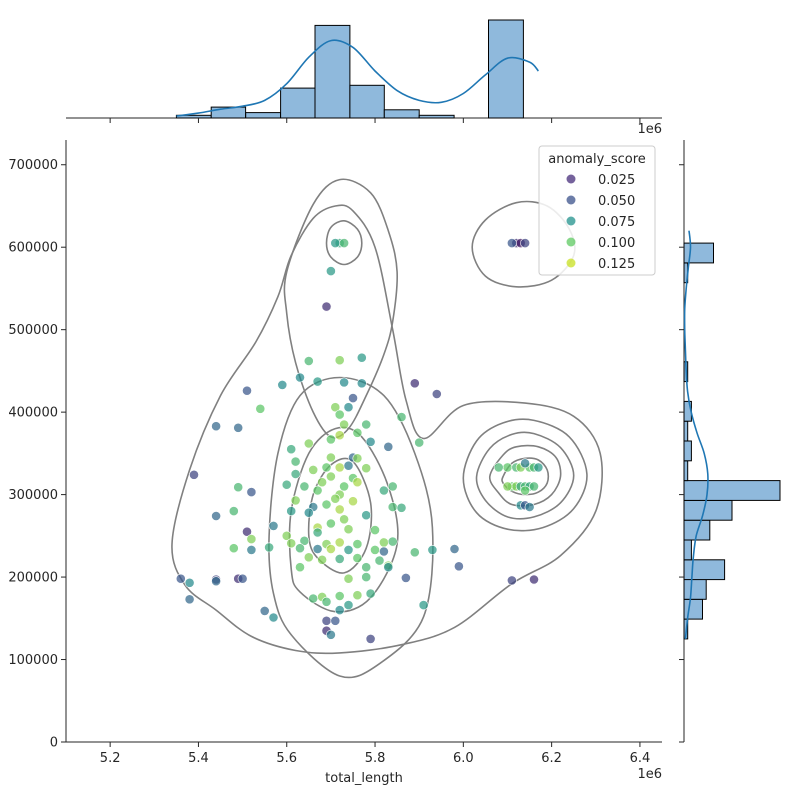 The height and width of the screenshot is (800, 800). I want to click on legend-label: 0.100, so click(616, 243).